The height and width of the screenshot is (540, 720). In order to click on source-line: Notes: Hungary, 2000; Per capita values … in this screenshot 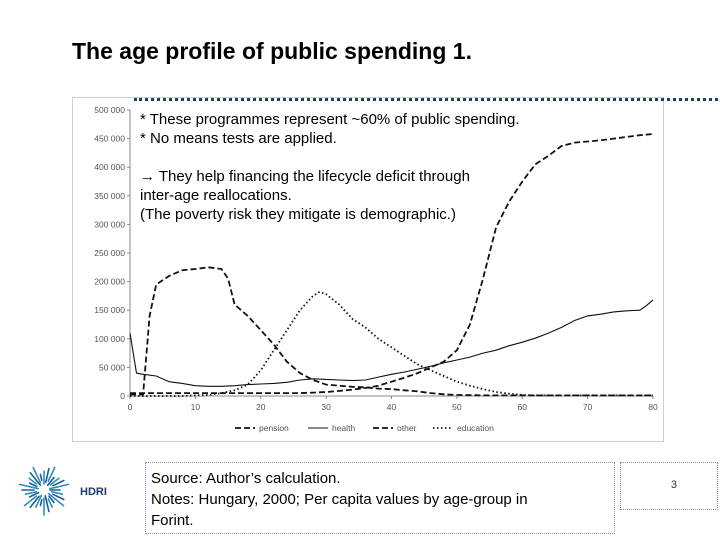, I will do `click(339, 499)`.